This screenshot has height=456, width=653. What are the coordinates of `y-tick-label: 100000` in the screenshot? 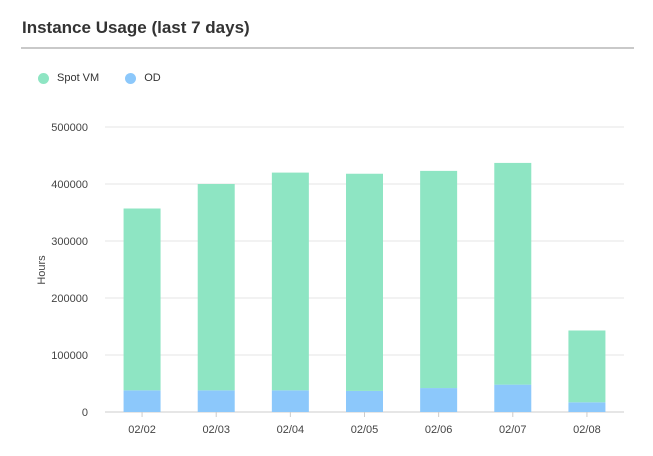 It's located at (69, 356).